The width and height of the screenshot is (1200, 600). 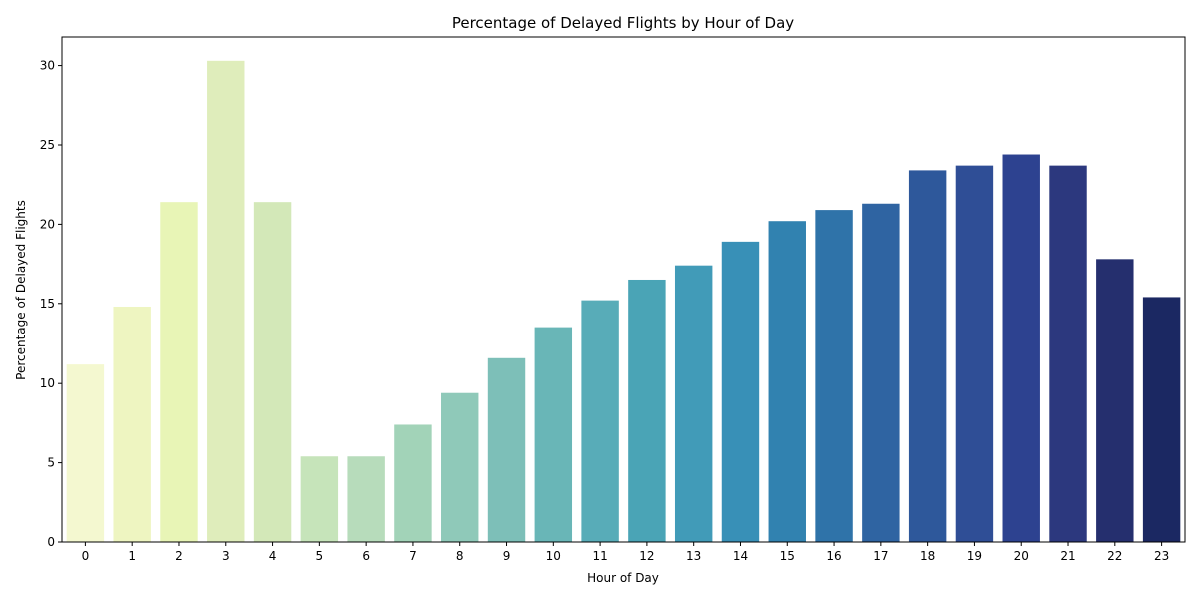 I want to click on y-tick-label: 20, so click(x=47, y=224).